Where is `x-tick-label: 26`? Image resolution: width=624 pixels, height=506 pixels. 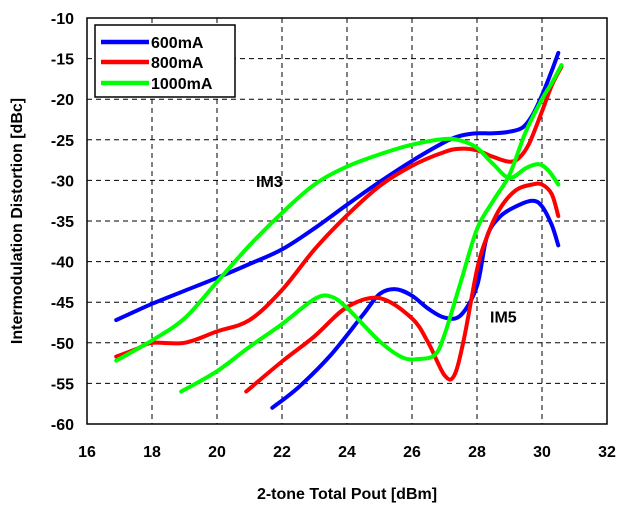
x-tick-label: 26 is located at coordinates (412, 452).